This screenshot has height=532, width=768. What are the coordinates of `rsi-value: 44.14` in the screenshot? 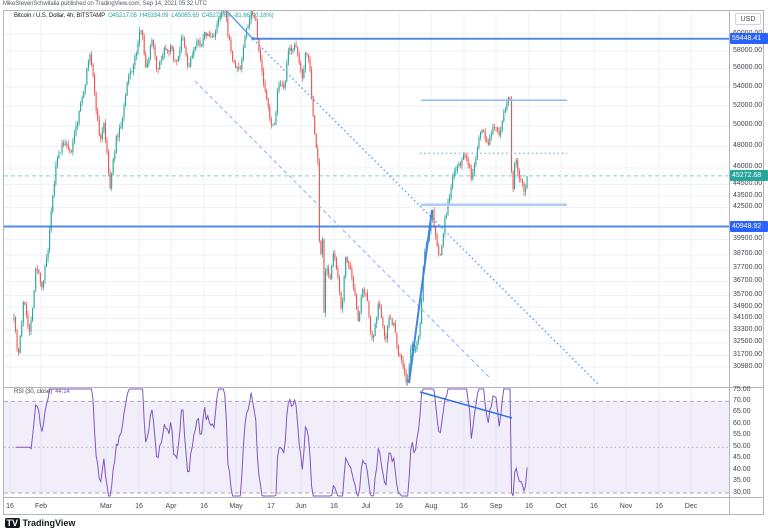 It's located at (62, 392).